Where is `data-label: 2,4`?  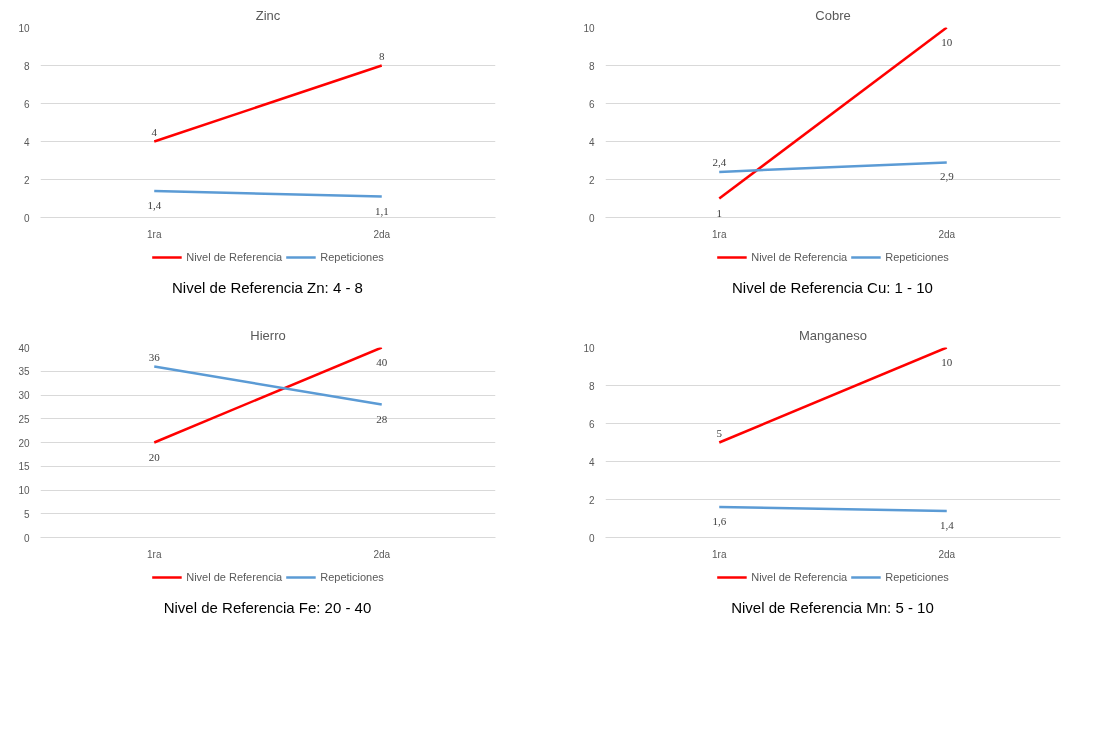 data-label: 2,4 is located at coordinates (719, 161).